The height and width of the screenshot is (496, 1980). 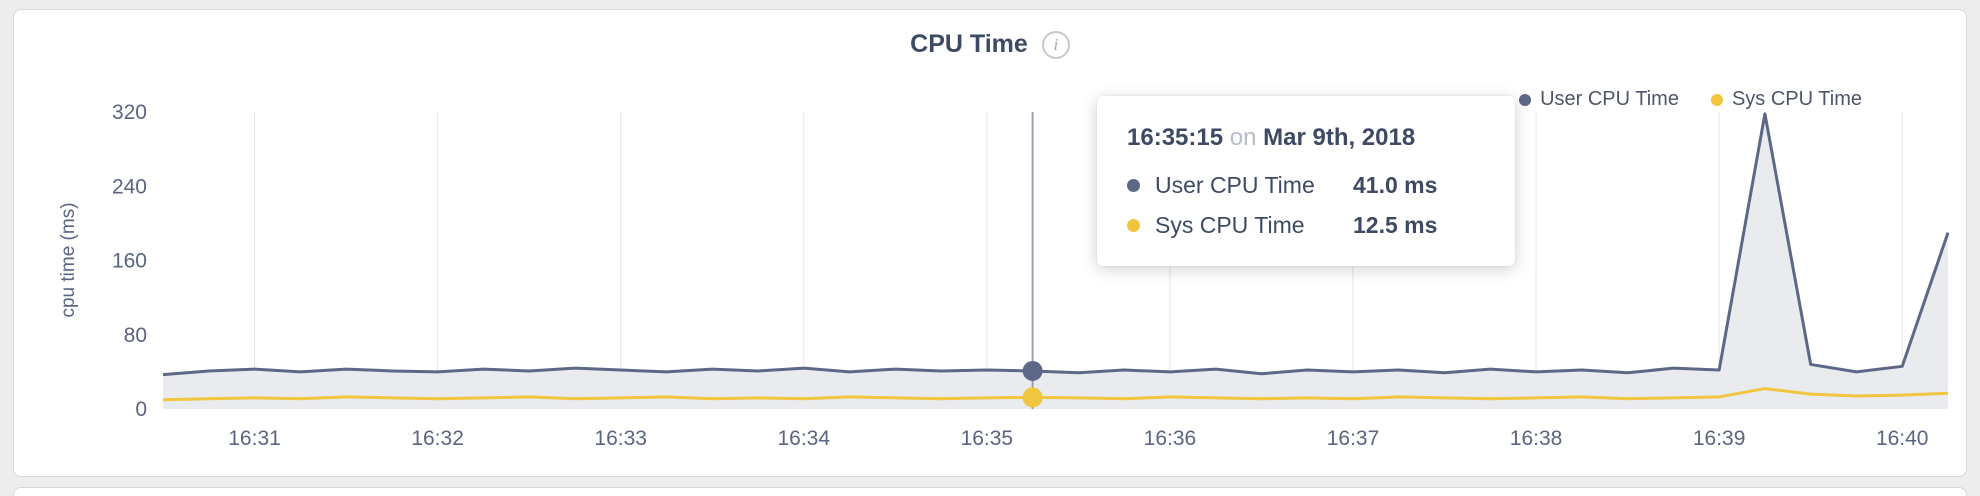 I want to click on x-tick-label: 16:35, so click(x=987, y=438).